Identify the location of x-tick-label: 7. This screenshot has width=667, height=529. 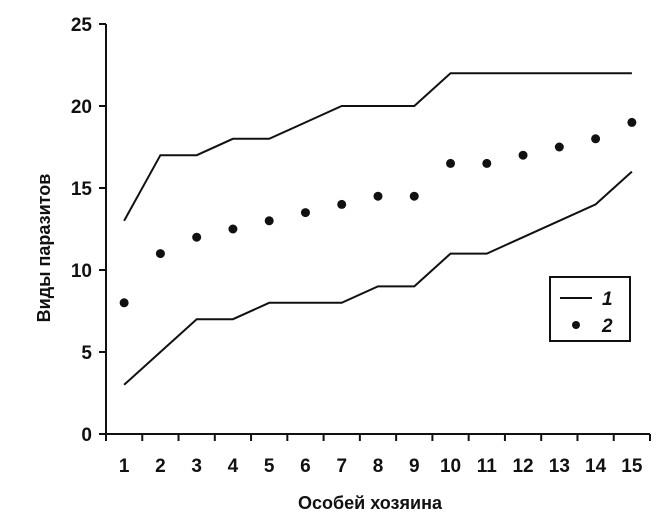
(341, 466).